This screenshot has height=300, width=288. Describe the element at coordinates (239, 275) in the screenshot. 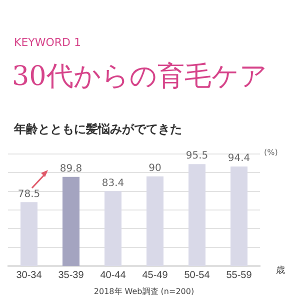

I see `x-tick-label: 55-59` at that location.